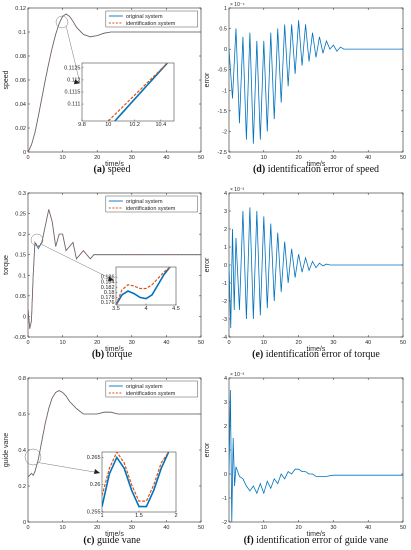 The image size is (411, 550). Describe the element at coordinates (249, 540) in the screenshot. I see `caption-letter: (f)` at that location.